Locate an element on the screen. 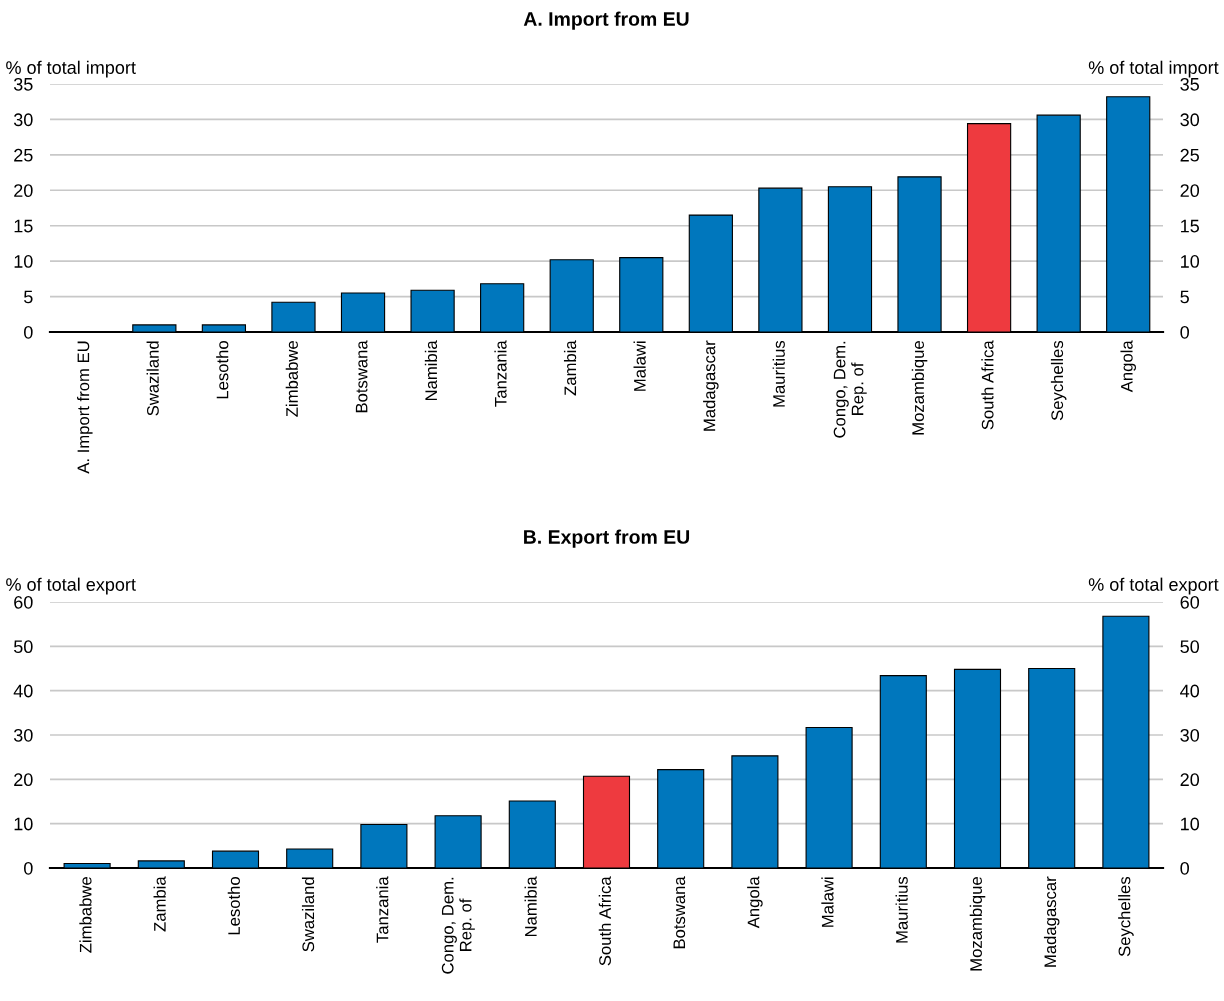 This screenshot has width=1224, height=1001. y-tick-label: 40 is located at coordinates (23, 691).